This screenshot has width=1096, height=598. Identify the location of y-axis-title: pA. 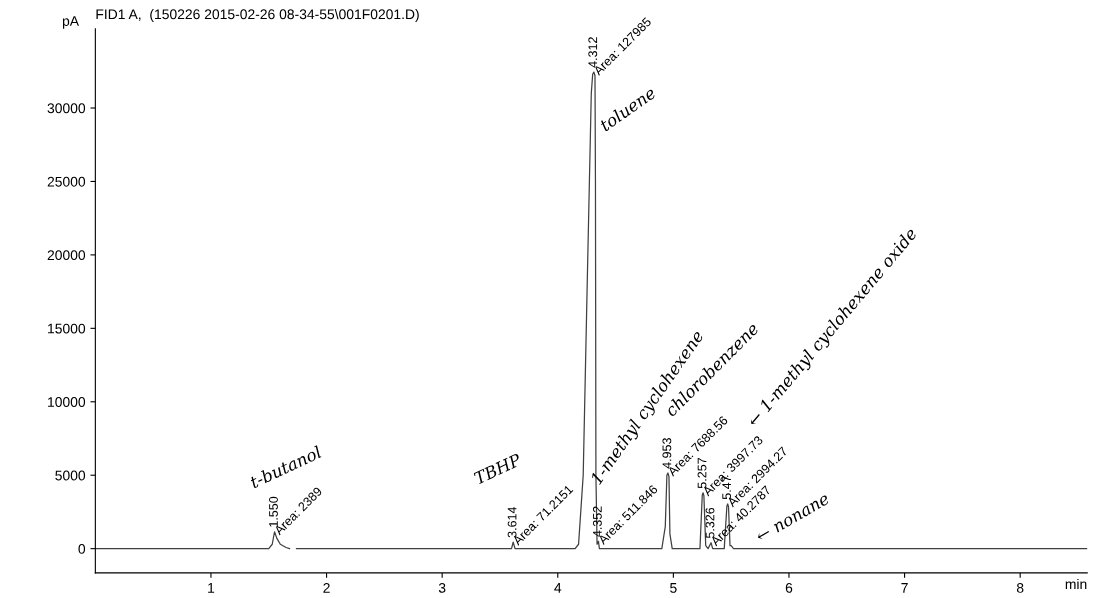
(71, 22).